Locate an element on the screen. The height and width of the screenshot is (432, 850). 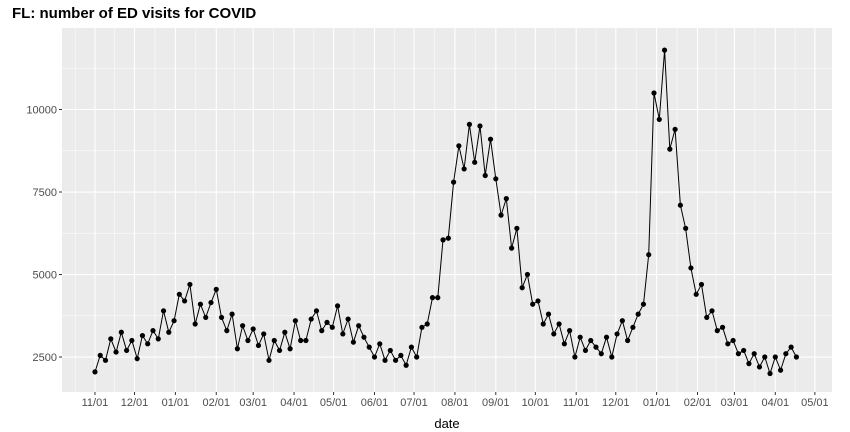
x-tick-label: 04/01 is located at coordinates (776, 403).